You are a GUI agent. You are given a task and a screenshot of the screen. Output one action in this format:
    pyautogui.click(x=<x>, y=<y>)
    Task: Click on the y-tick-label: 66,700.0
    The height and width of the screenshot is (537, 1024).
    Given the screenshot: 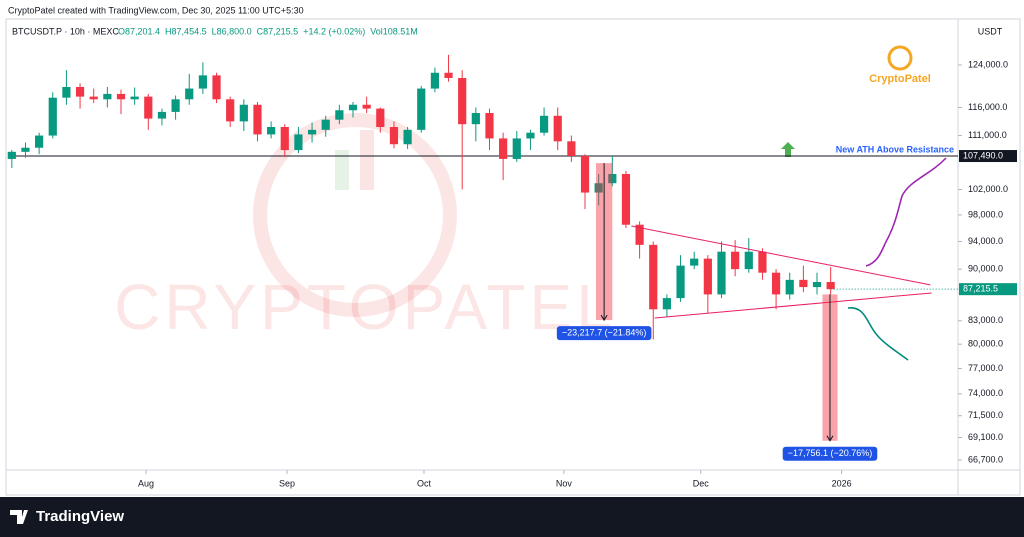 What is the action you would take?
    pyautogui.click(x=985, y=459)
    